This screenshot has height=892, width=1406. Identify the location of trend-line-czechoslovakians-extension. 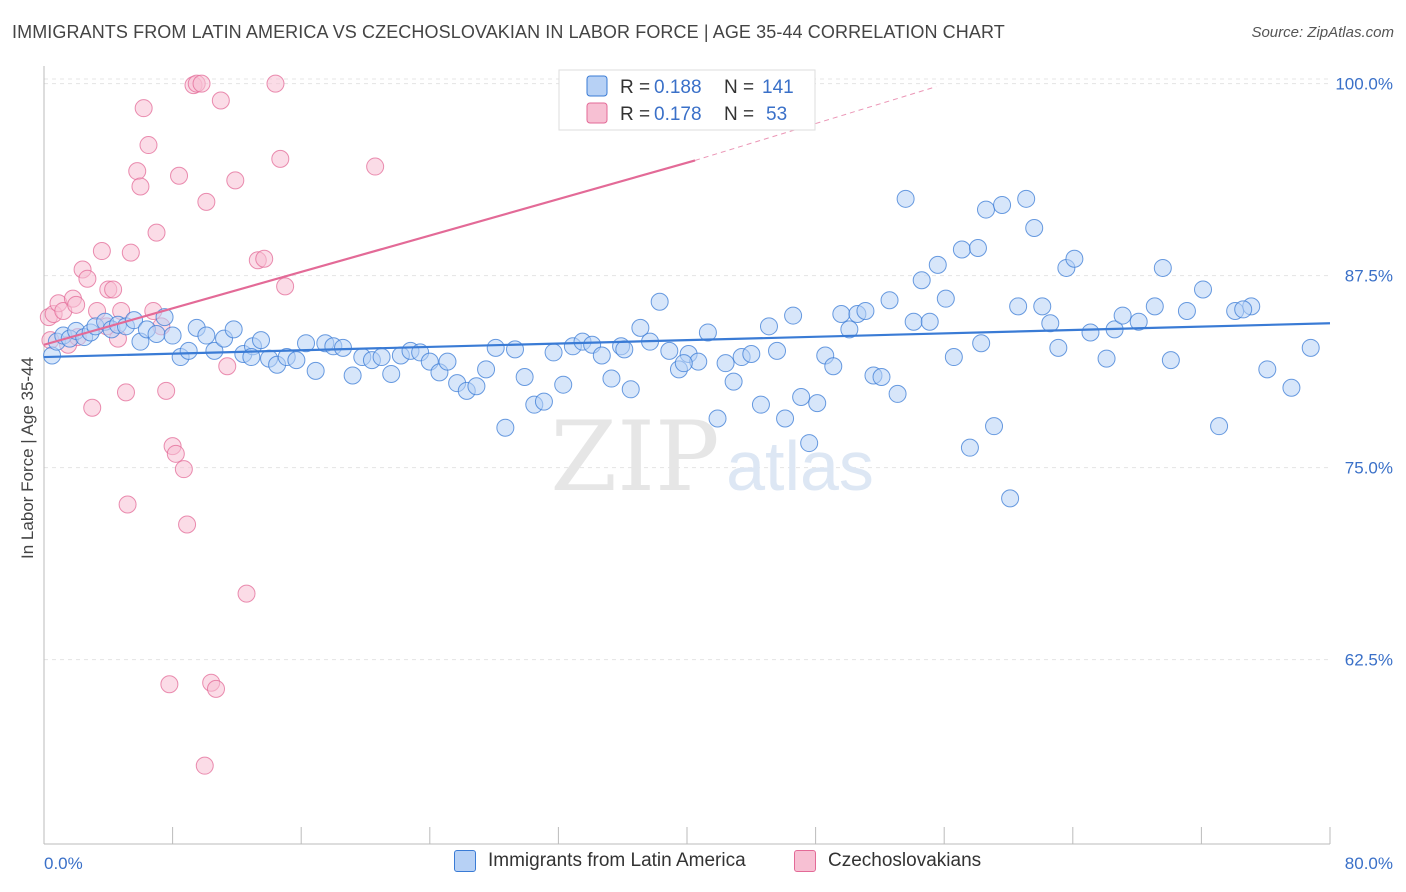
(815, 123).